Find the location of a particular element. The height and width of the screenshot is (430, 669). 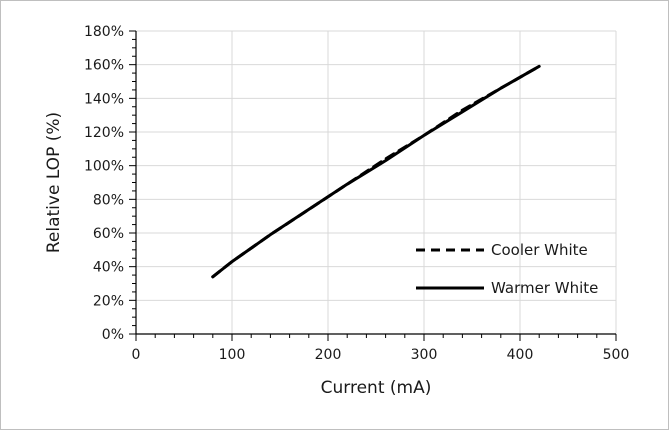

y-tick-label: 160% is located at coordinates (104, 66).